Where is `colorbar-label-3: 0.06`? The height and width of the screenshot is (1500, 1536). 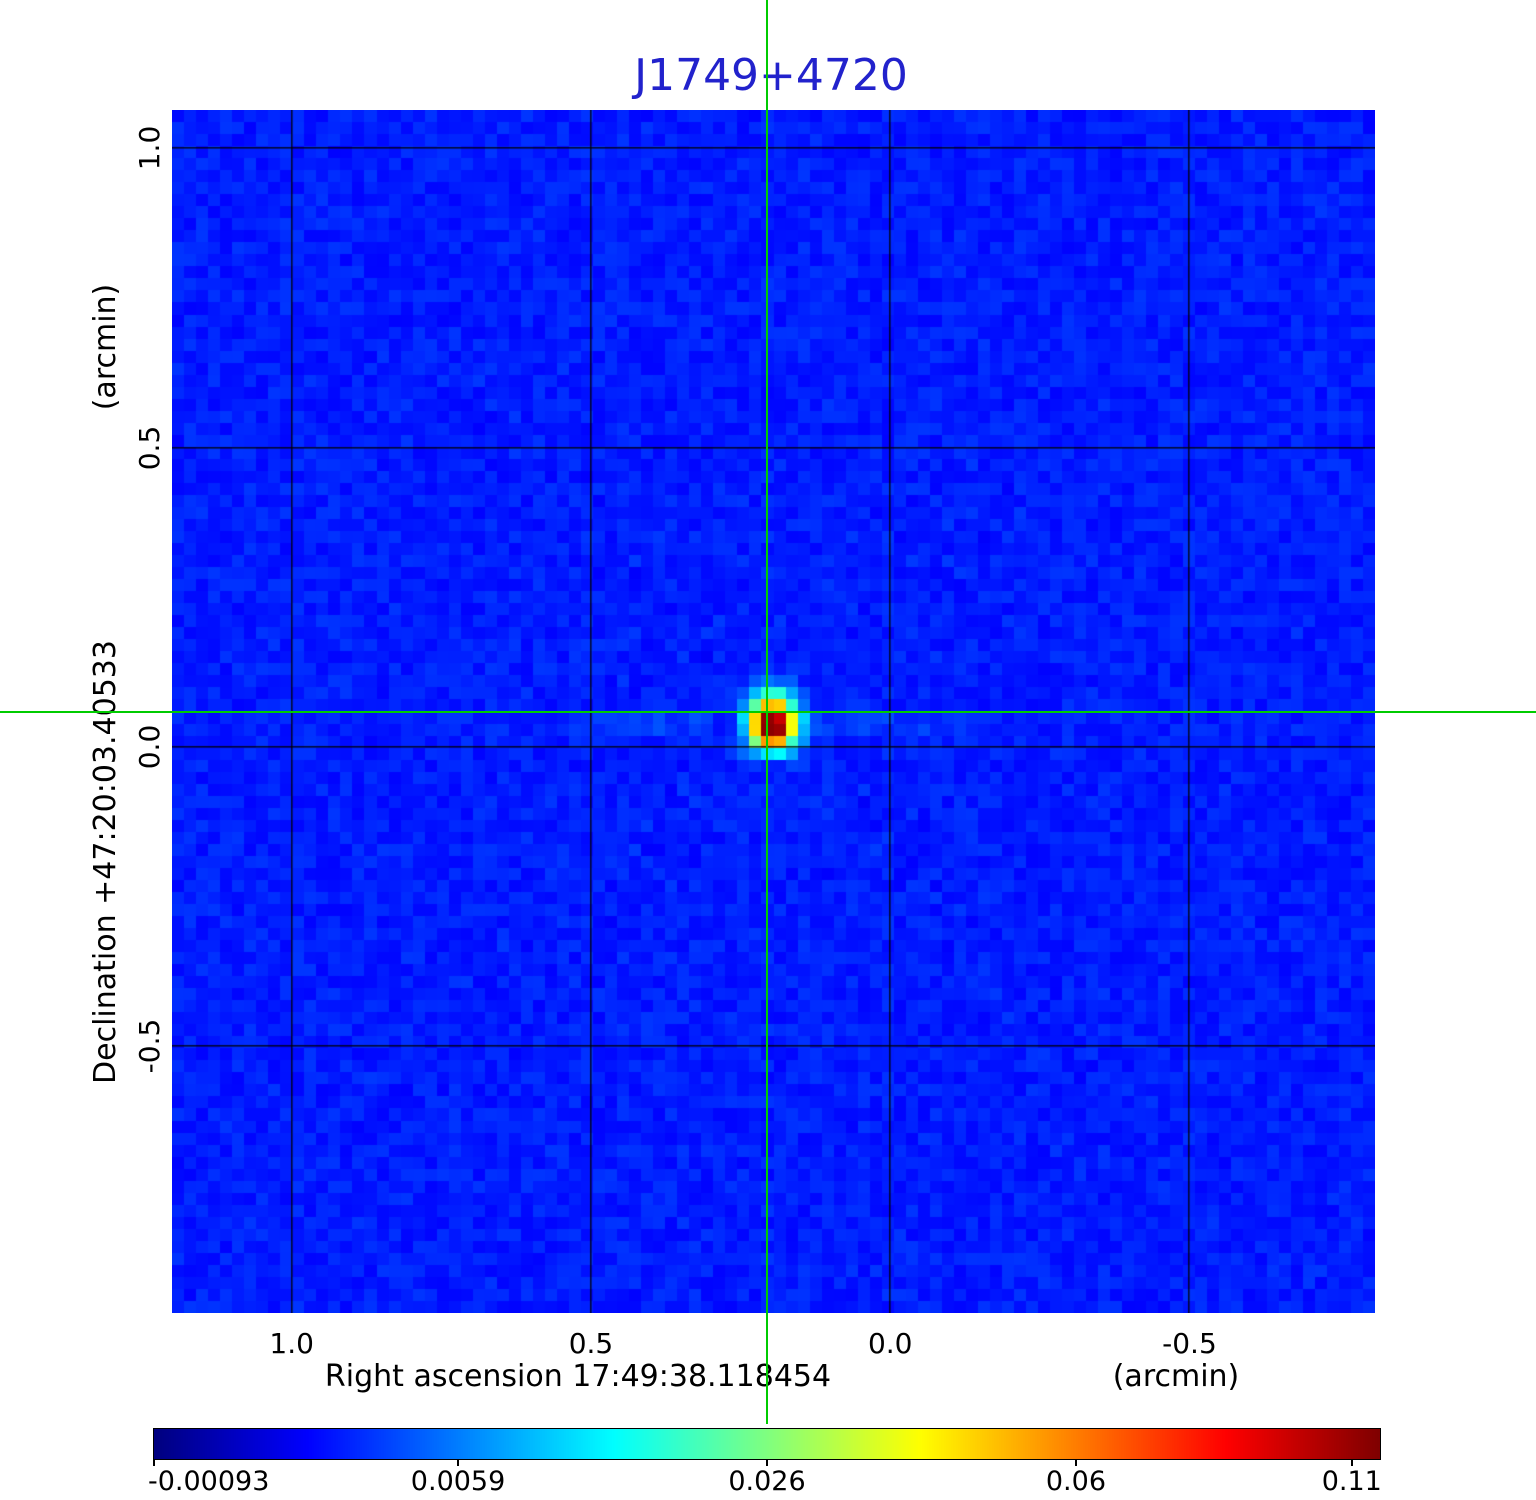 colorbar-label-3: 0.06 is located at coordinates (1075, 1481).